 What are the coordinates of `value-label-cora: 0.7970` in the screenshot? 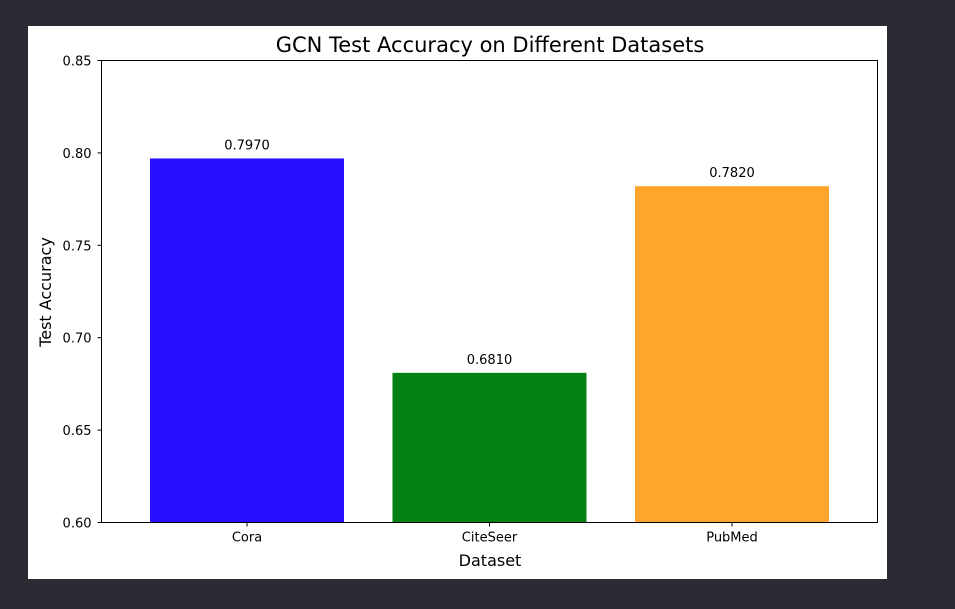 It's located at (247, 145).